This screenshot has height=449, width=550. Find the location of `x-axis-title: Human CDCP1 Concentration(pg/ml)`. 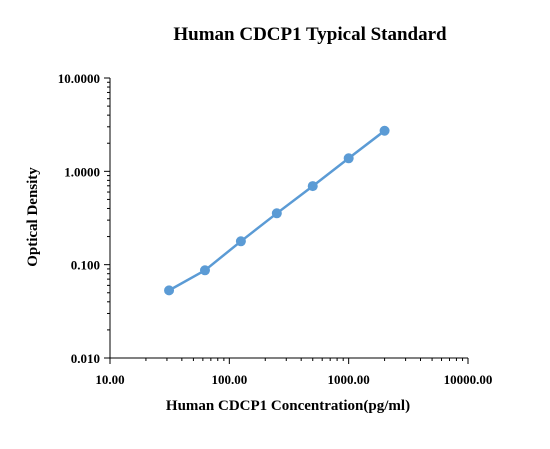

x-axis-title: Human CDCP1 Concentration(pg/ml) is located at coordinates (288, 406).